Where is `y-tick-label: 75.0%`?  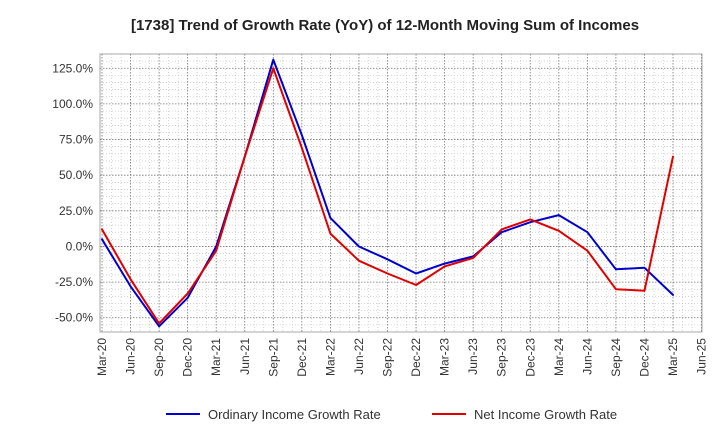 y-tick-label: 75.0% is located at coordinates (76, 140).